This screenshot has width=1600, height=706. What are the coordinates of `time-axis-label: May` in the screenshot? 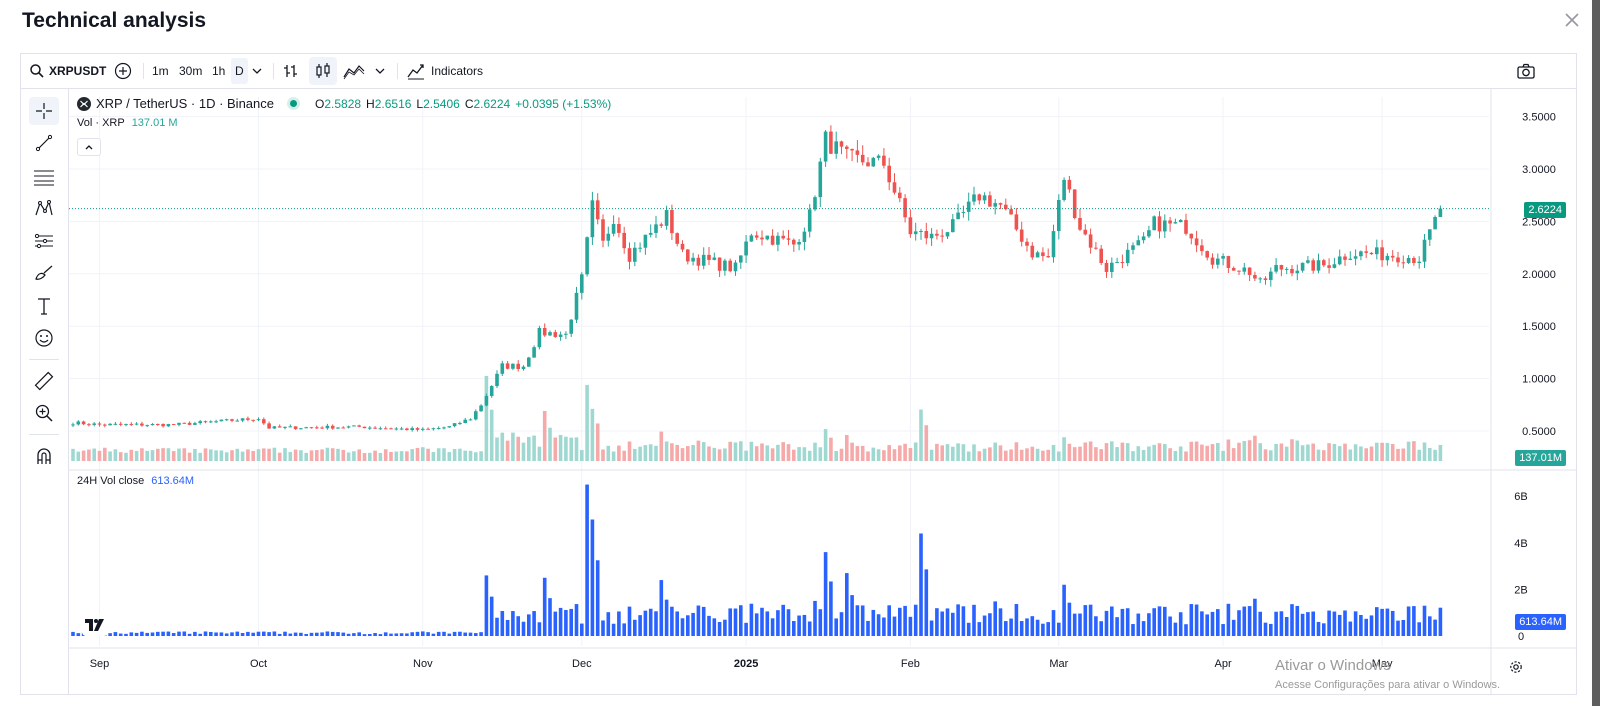 It's located at (1382, 664).